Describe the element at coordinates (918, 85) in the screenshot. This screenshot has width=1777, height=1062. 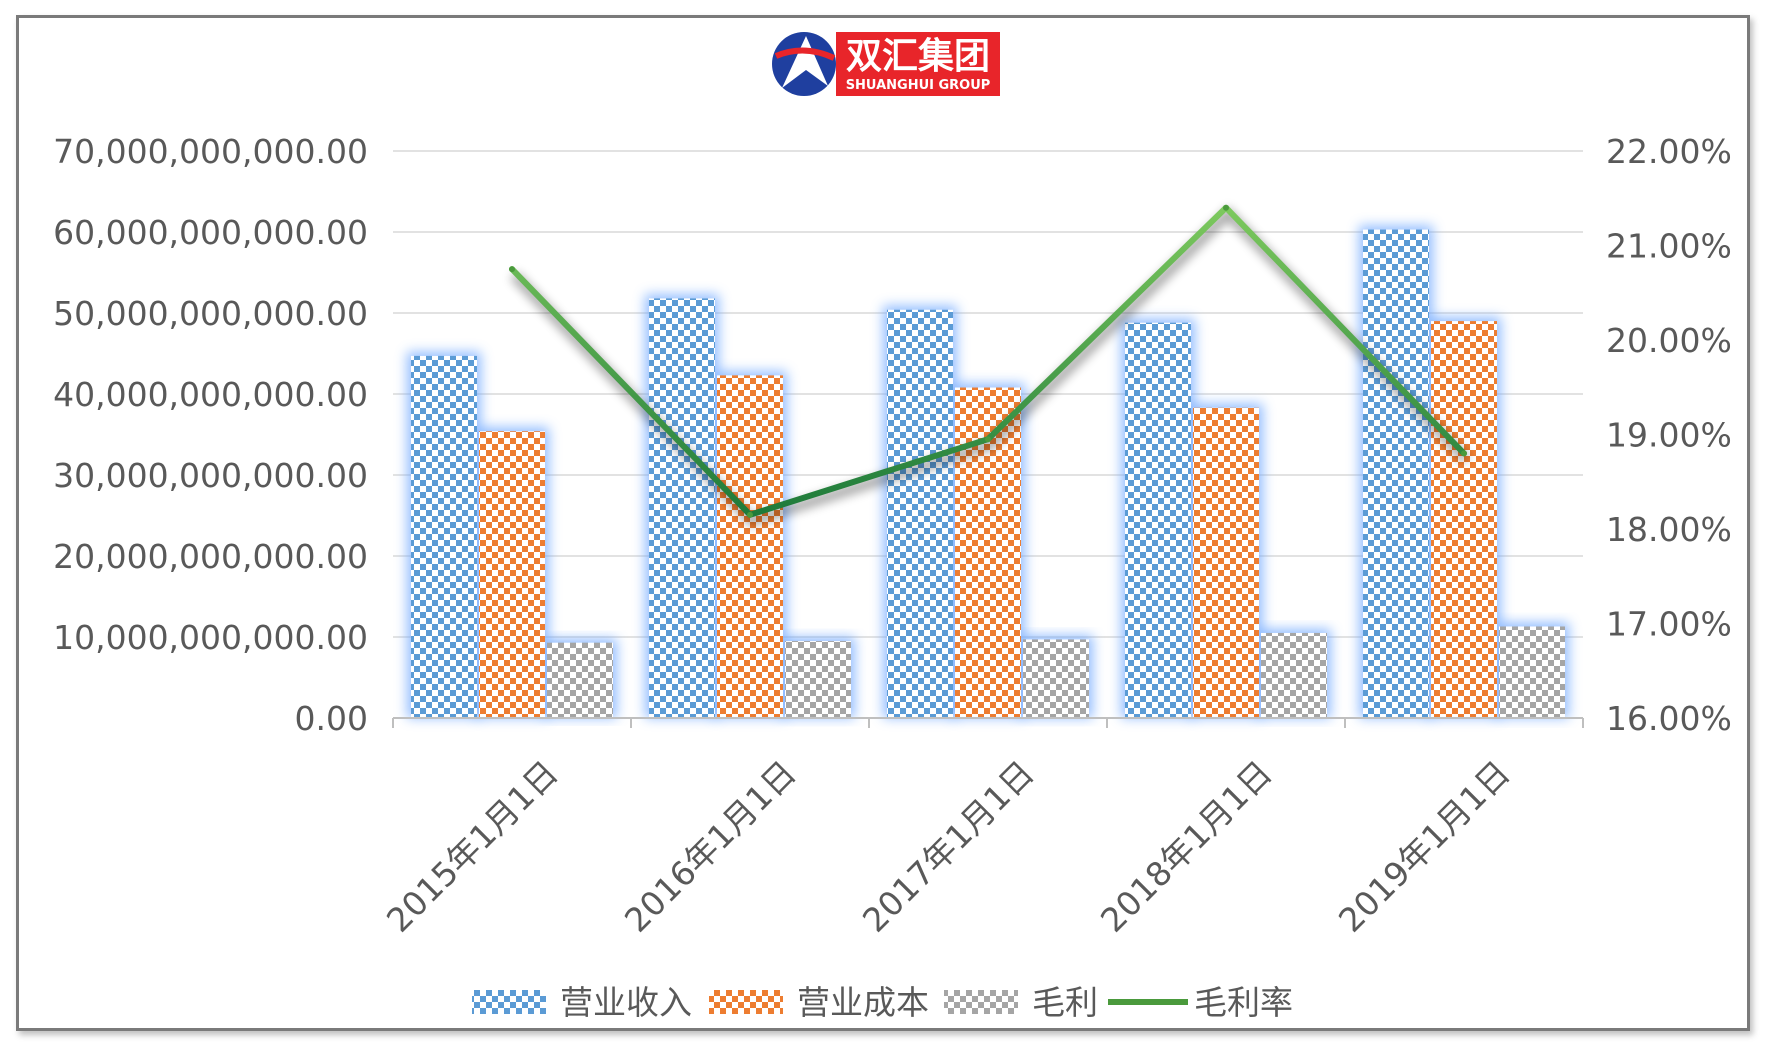
I see `logo-name-en: SHUANGHUI GROUP` at that location.